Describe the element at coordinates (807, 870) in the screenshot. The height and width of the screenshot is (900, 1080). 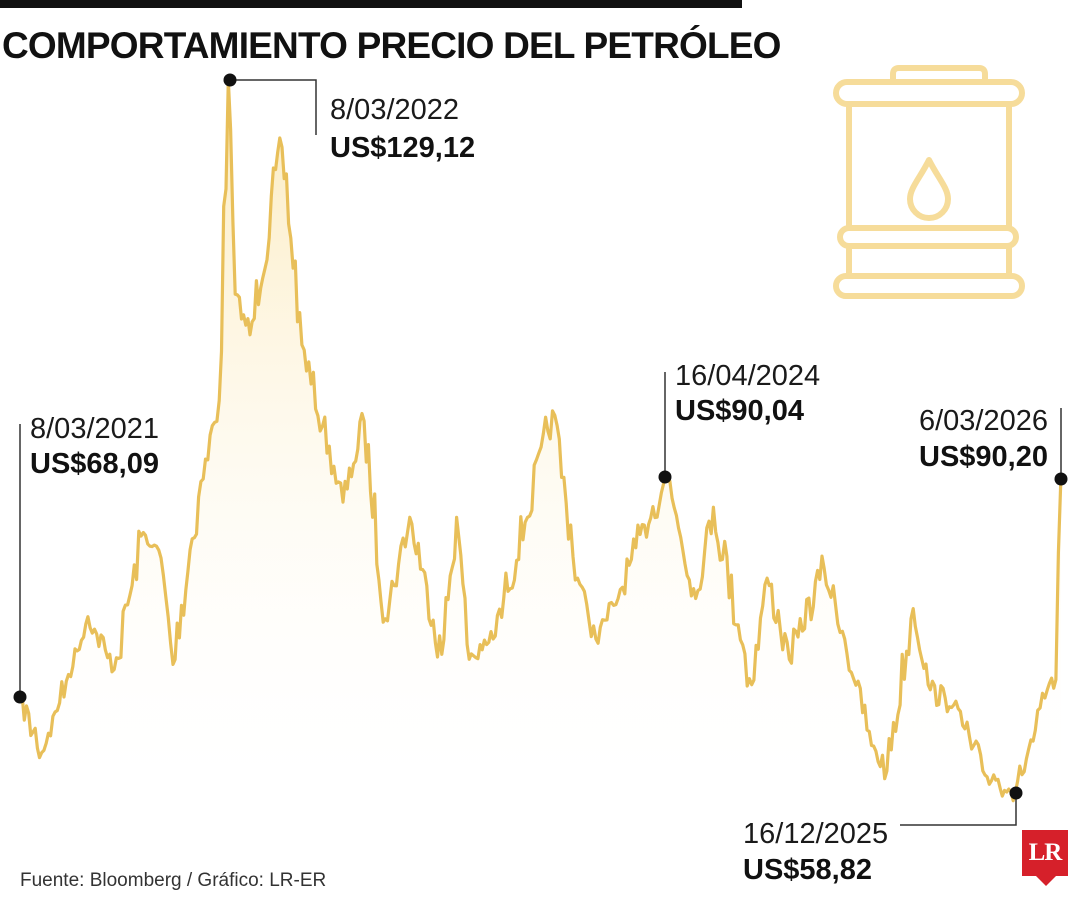
I see `annotation-value: US$58,82` at that location.